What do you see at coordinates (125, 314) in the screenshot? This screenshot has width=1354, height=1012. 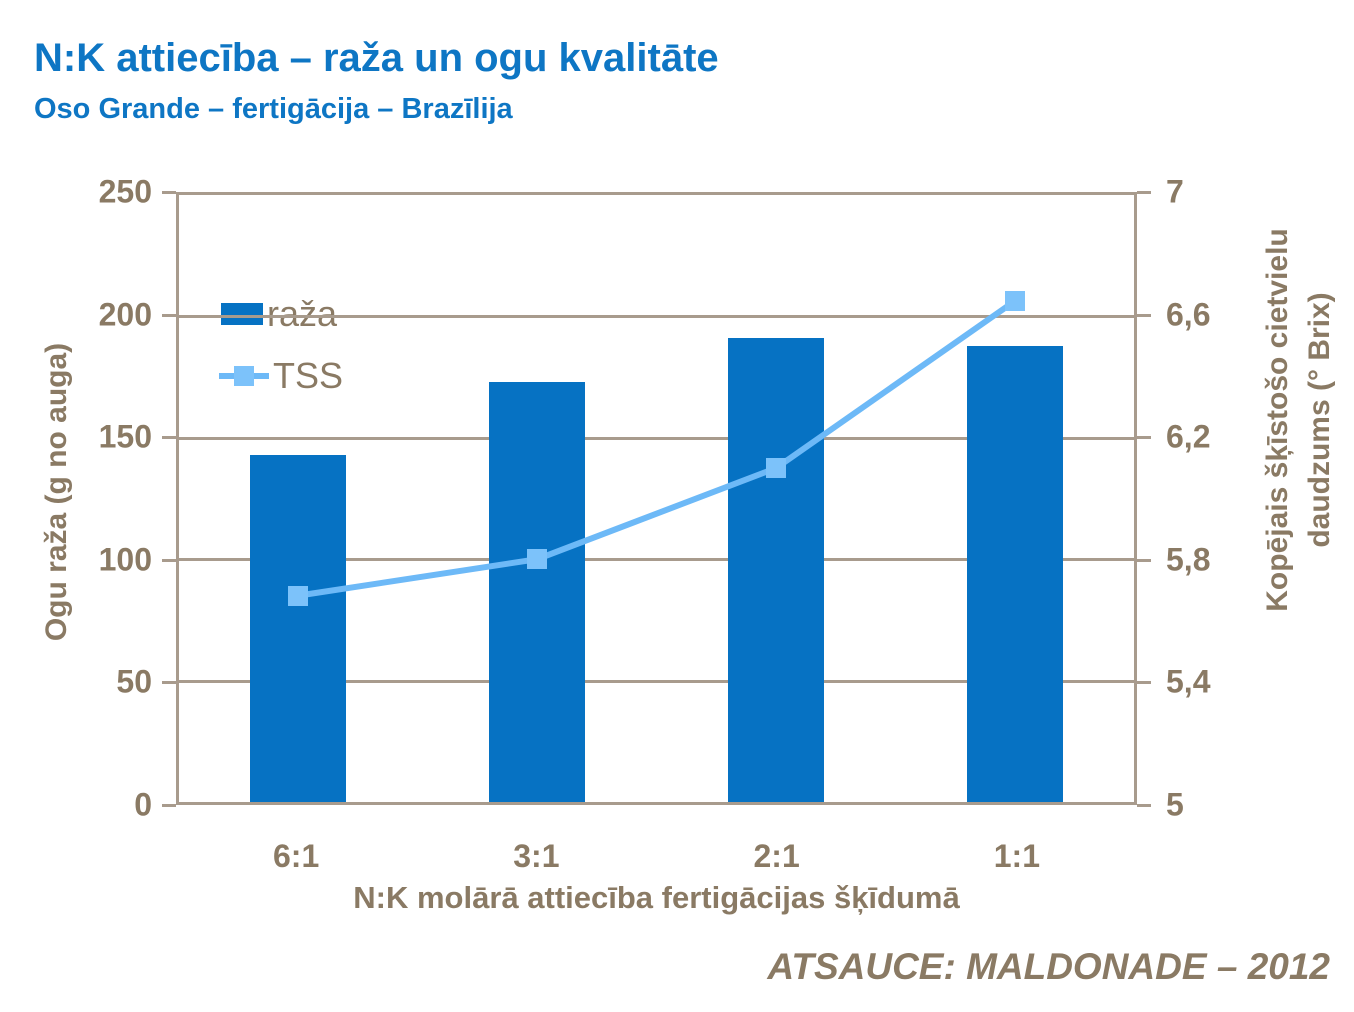 I see `y-axis-tick-label-left: 200` at bounding box center [125, 314].